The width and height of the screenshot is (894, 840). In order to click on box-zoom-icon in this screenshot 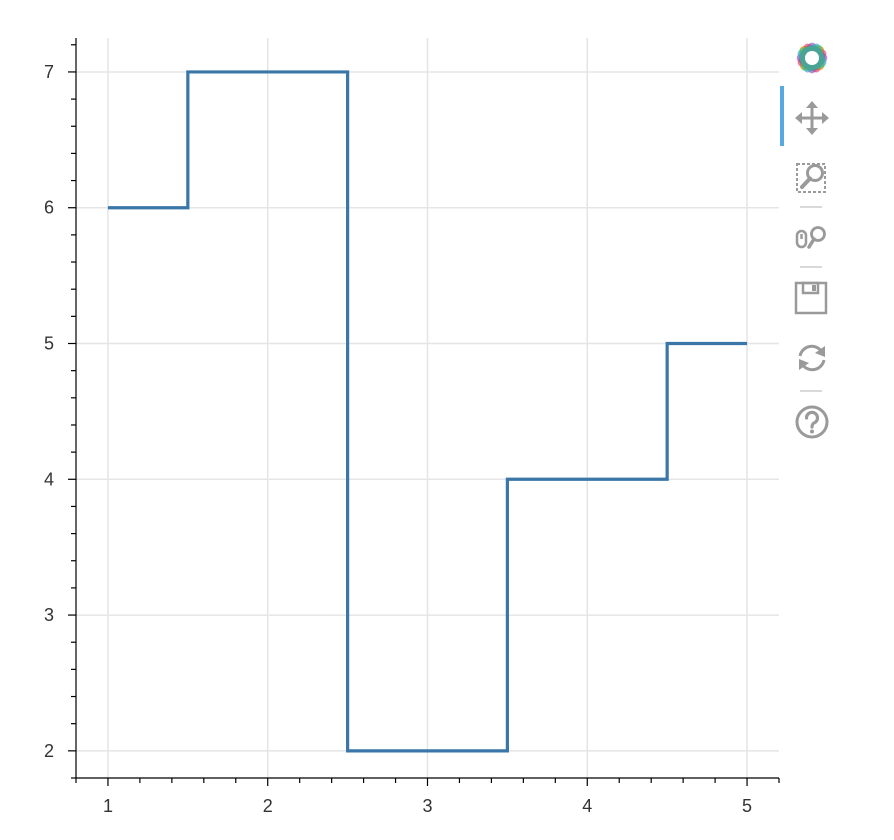, I will do `click(812, 178)`.